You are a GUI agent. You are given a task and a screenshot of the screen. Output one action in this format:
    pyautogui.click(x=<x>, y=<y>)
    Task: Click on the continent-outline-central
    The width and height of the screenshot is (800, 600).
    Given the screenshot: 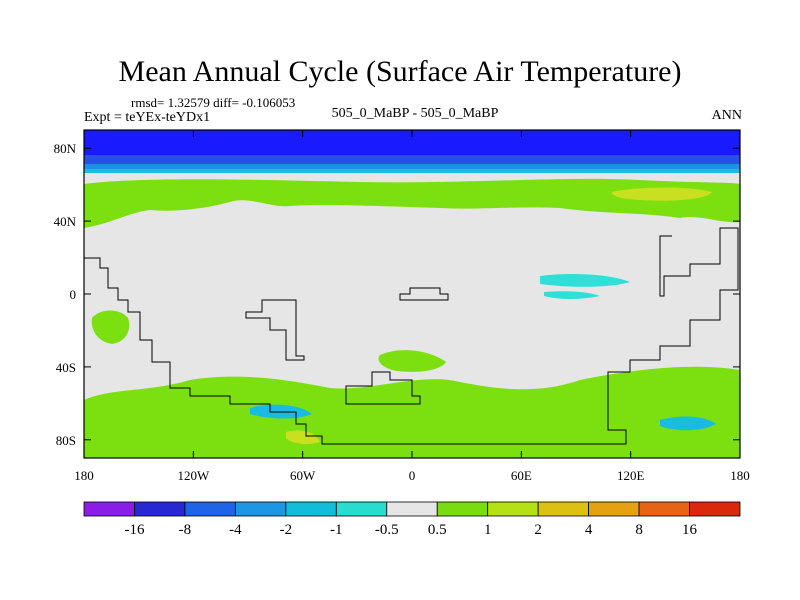 What is the action you would take?
    pyautogui.click(x=275, y=330)
    